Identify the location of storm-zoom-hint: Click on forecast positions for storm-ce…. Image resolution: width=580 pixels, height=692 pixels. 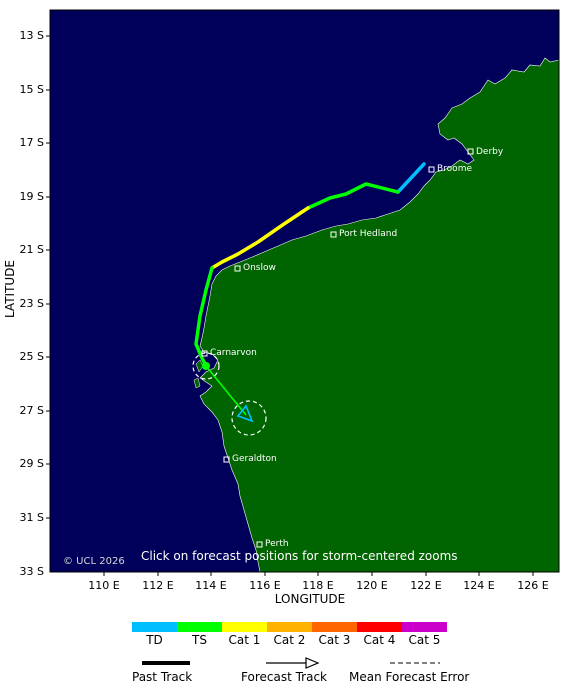
(299, 556).